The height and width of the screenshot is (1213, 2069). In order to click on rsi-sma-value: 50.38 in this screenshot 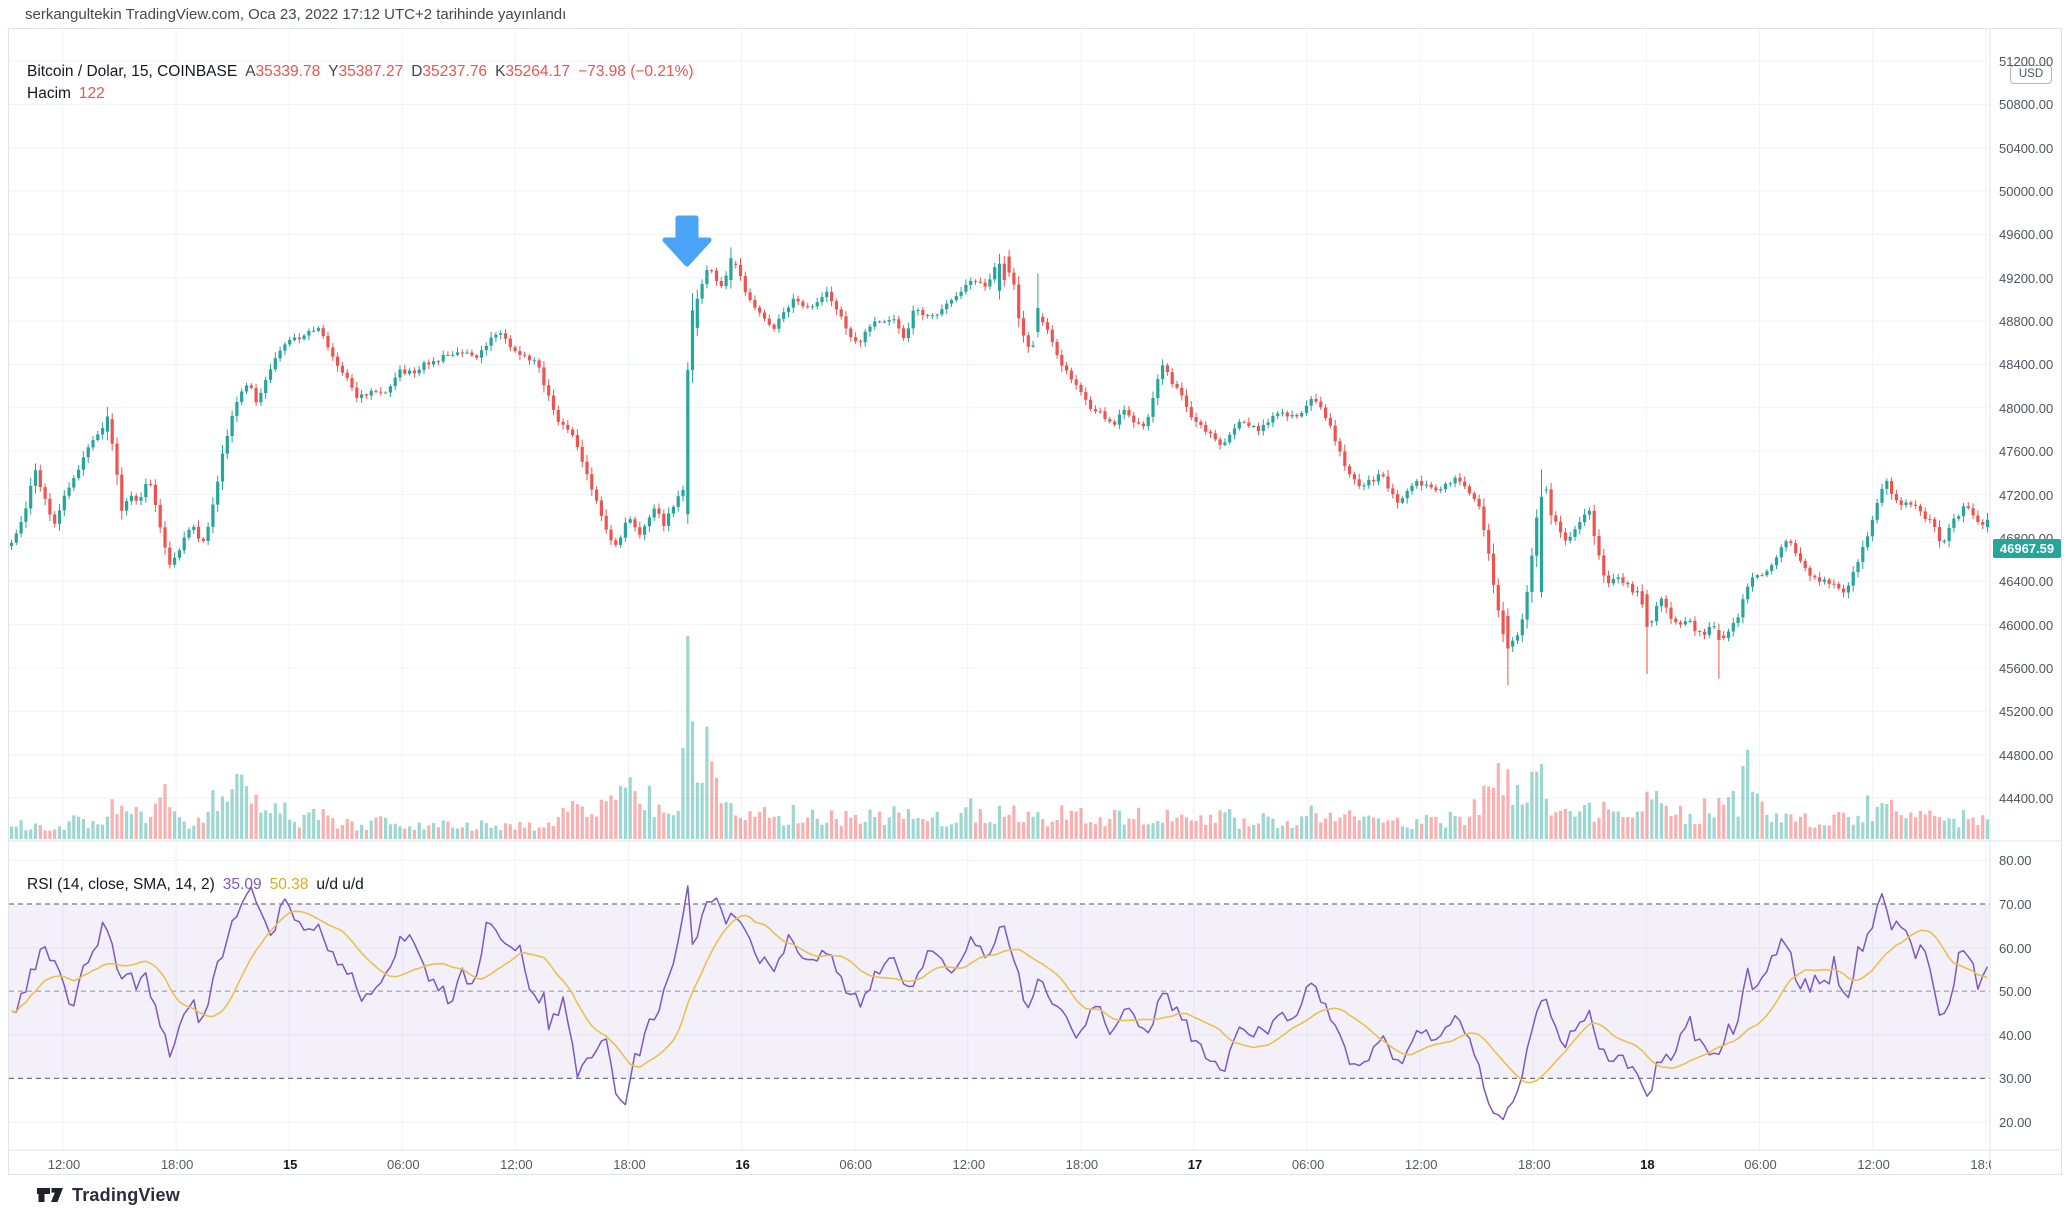, I will do `click(289, 884)`.